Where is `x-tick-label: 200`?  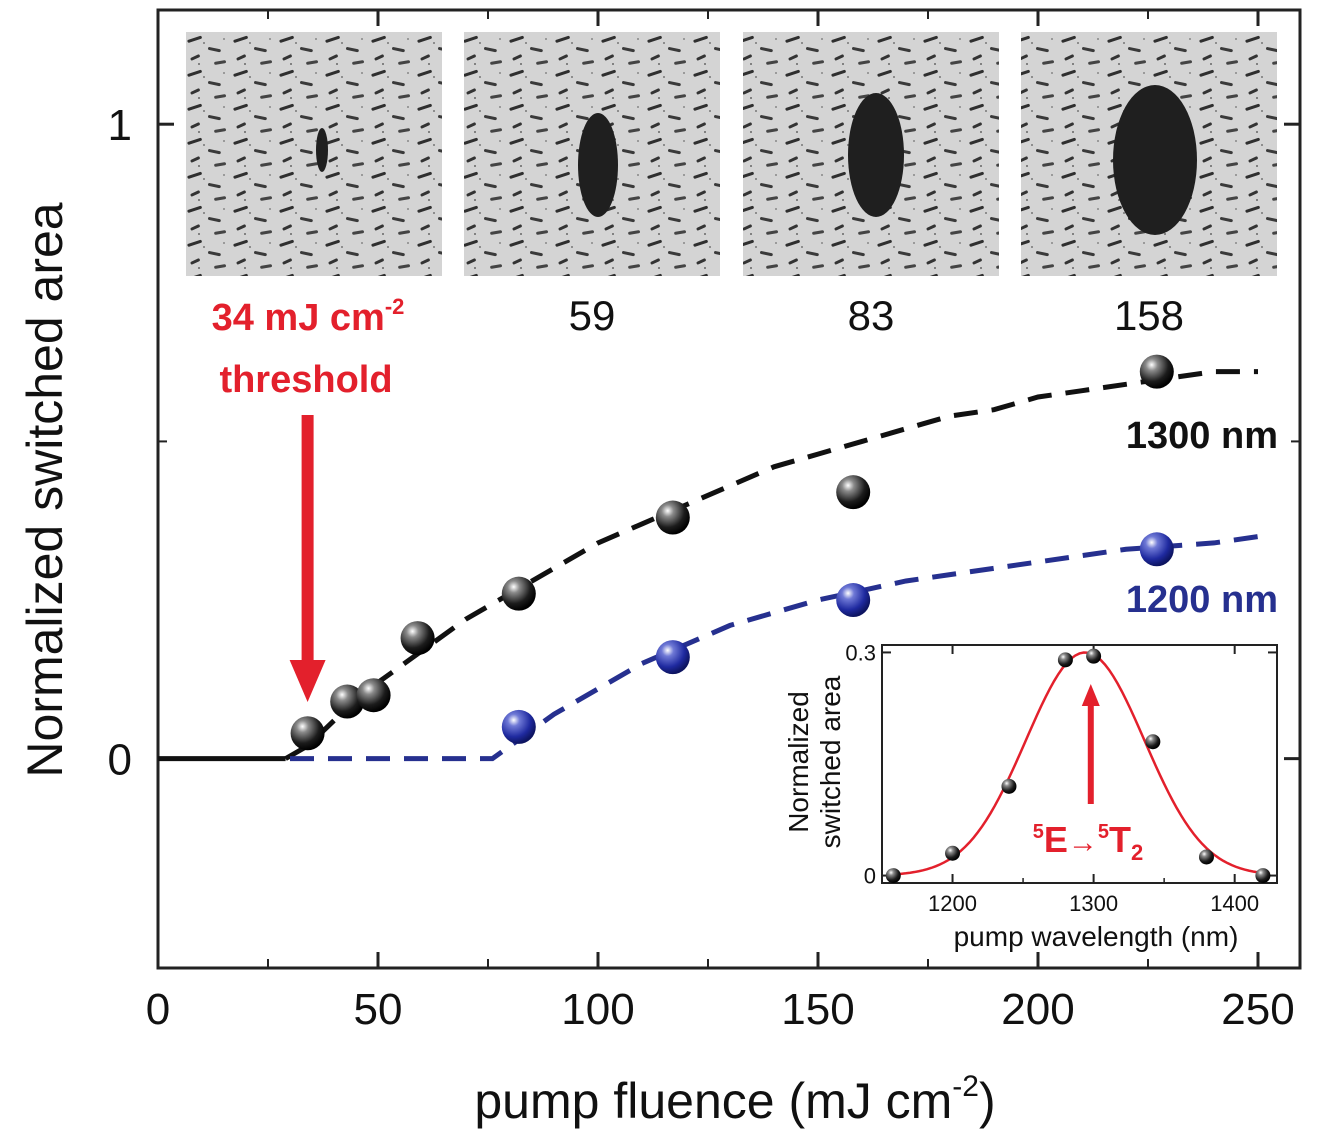 x-tick-label: 200 is located at coordinates (1037, 1009).